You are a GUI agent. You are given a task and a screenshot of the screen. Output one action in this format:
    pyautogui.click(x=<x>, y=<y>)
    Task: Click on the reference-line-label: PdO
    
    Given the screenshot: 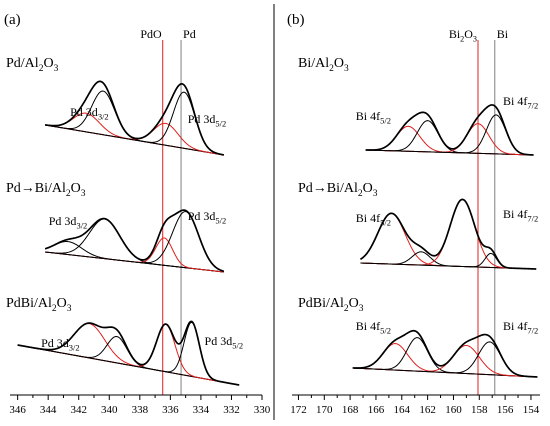 What is the action you would take?
    pyautogui.click(x=151, y=34)
    